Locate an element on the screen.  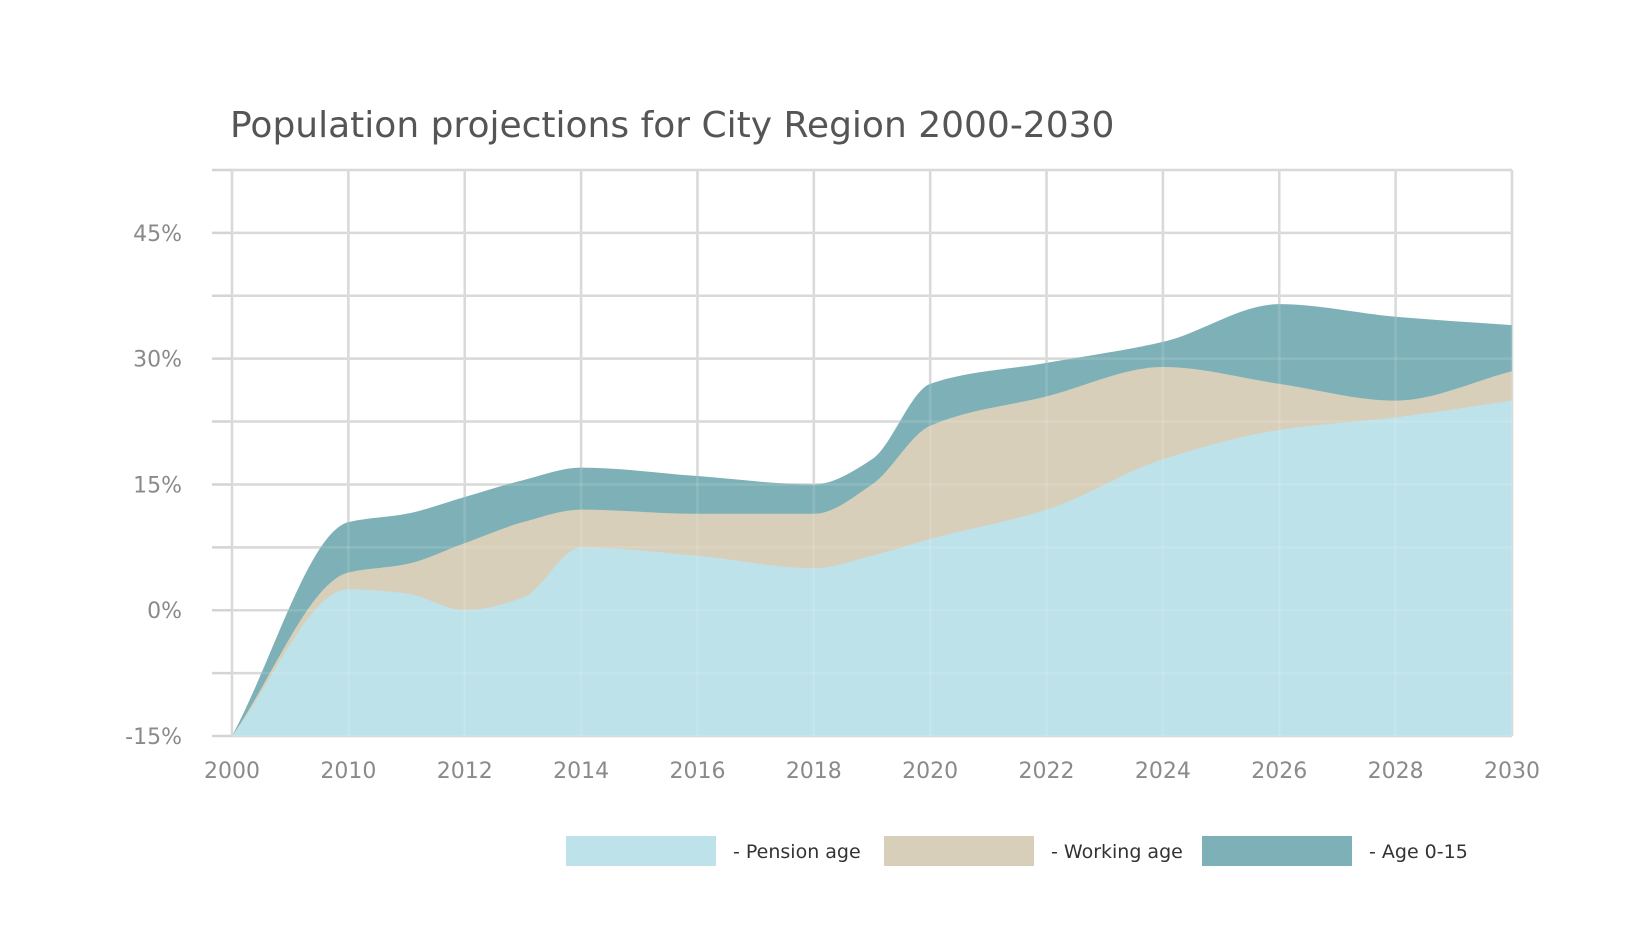
x-tick-label: 2012 is located at coordinates (465, 771).